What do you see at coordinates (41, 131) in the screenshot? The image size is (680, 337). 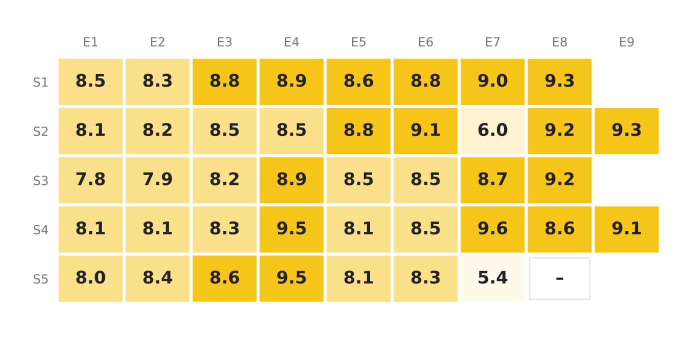 I see `y-tick-label: S2` at bounding box center [41, 131].